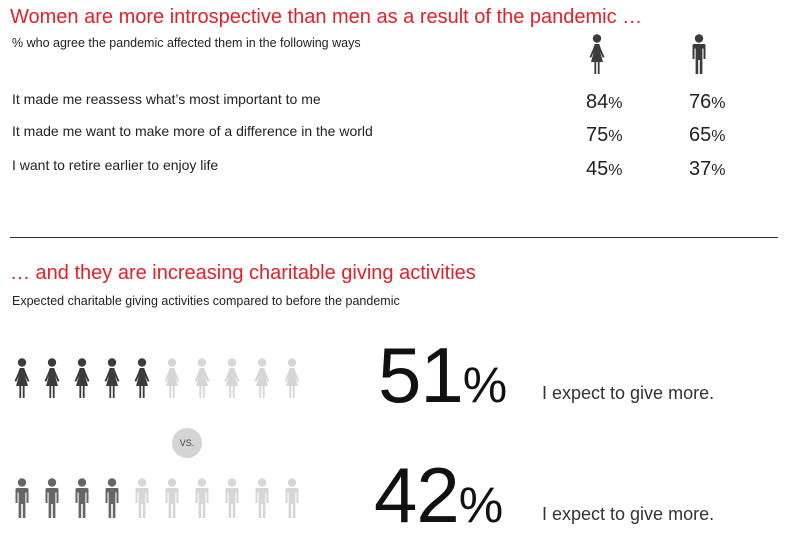  I want to click on man-icon, so click(699, 57).